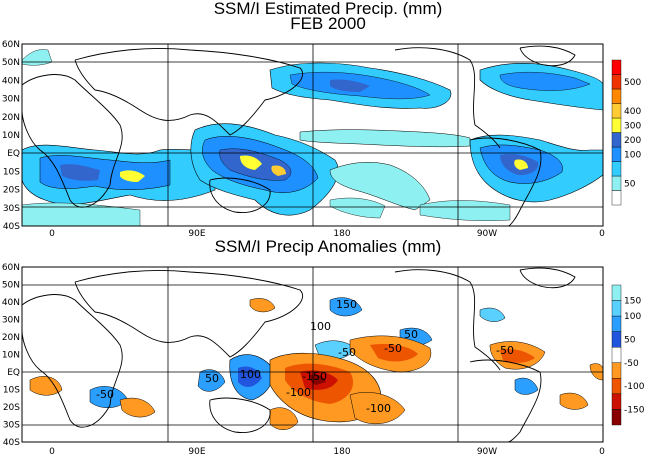  What do you see at coordinates (634, 387) in the screenshot?
I see `colorbar-label: -100` at bounding box center [634, 387].